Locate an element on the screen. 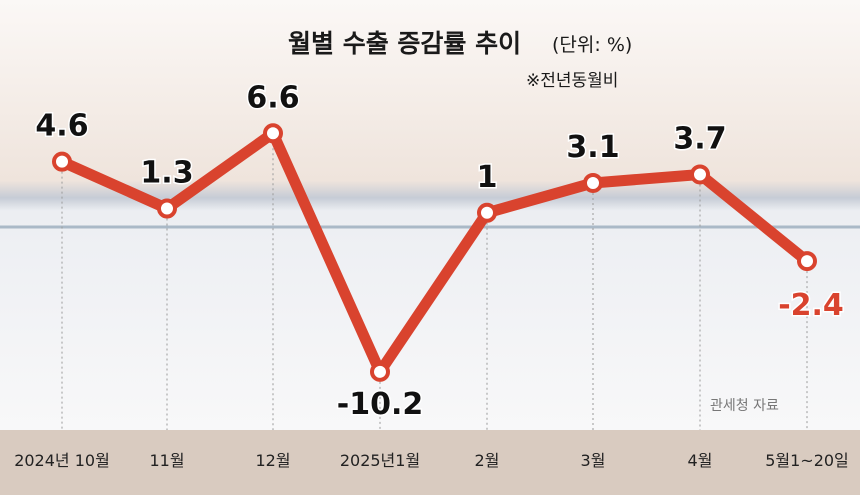 The width and height of the screenshot is (860, 495). yoy-note: ※전년동월비 is located at coordinates (572, 81).